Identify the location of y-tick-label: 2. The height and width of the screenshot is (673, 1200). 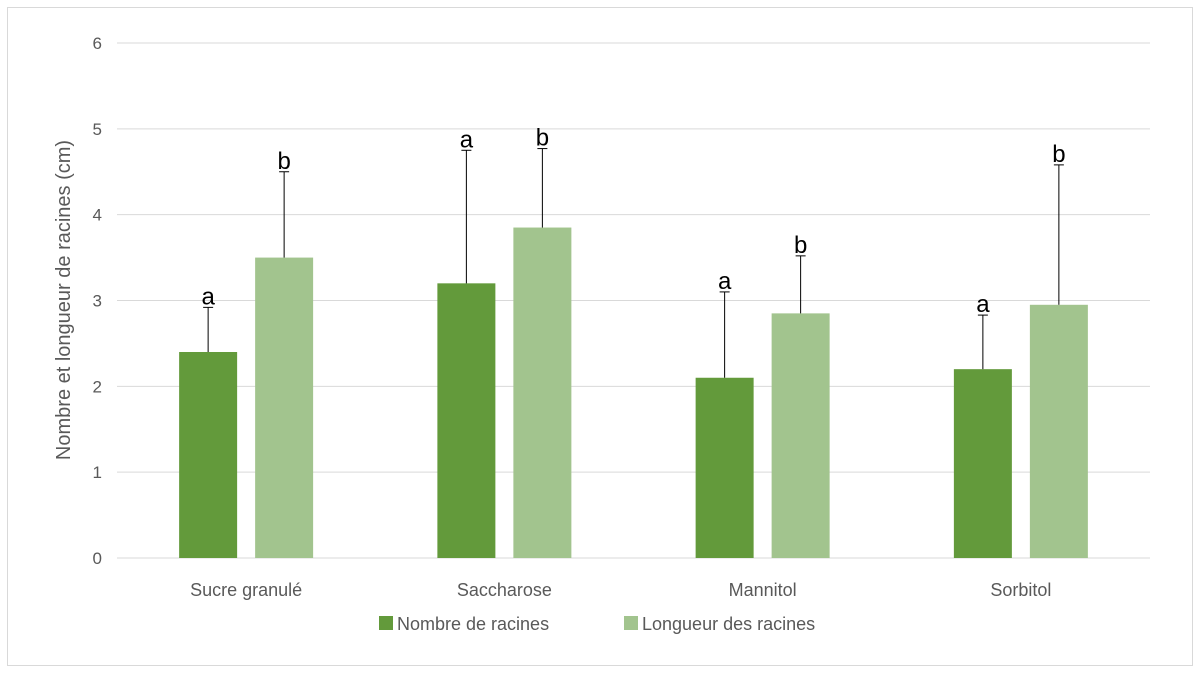
(97, 386).